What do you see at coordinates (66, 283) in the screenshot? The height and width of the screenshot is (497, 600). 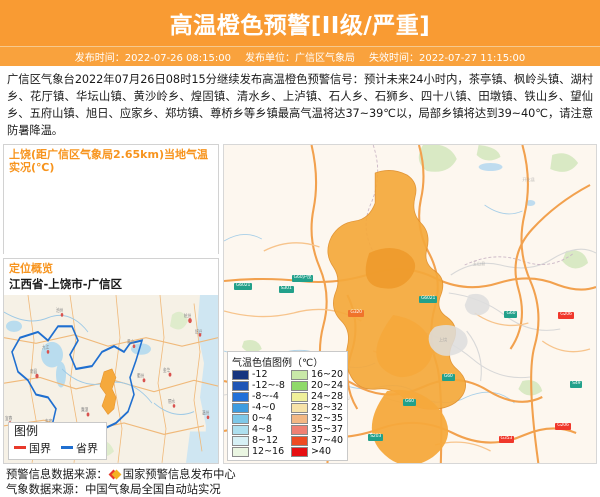 I see `overview-location-text: 江西省-上饶市-广信区` at bounding box center [66, 283].